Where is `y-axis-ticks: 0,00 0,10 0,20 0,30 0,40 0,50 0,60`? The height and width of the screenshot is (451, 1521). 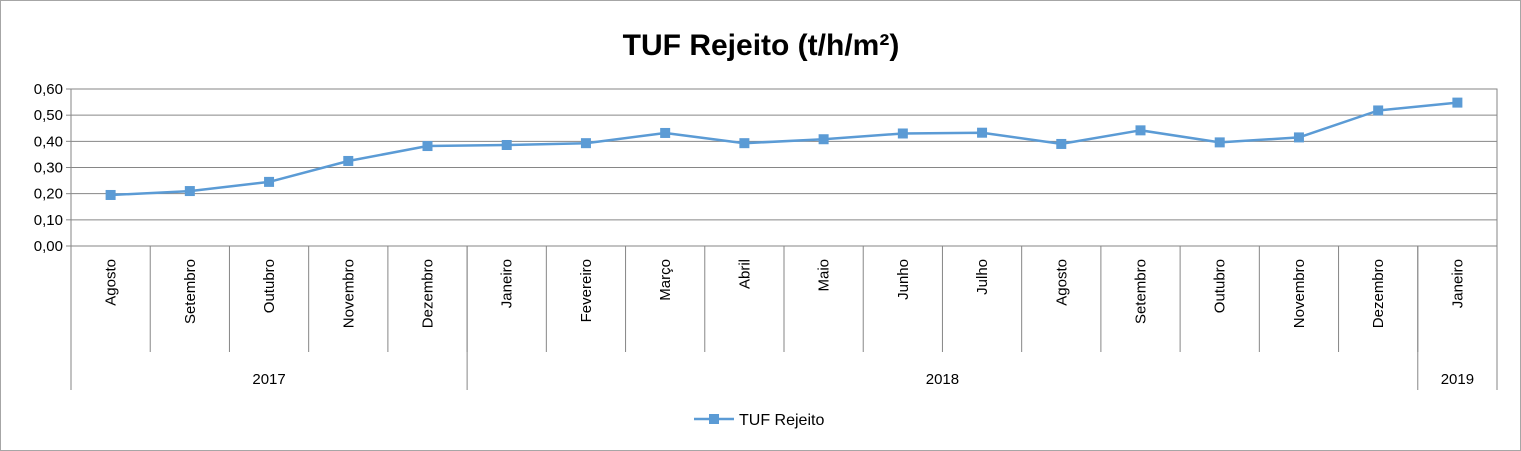 y-axis-ticks: 0,00 0,10 0,20 0,30 0,40 0,50 0,60 is located at coordinates (52, 168).